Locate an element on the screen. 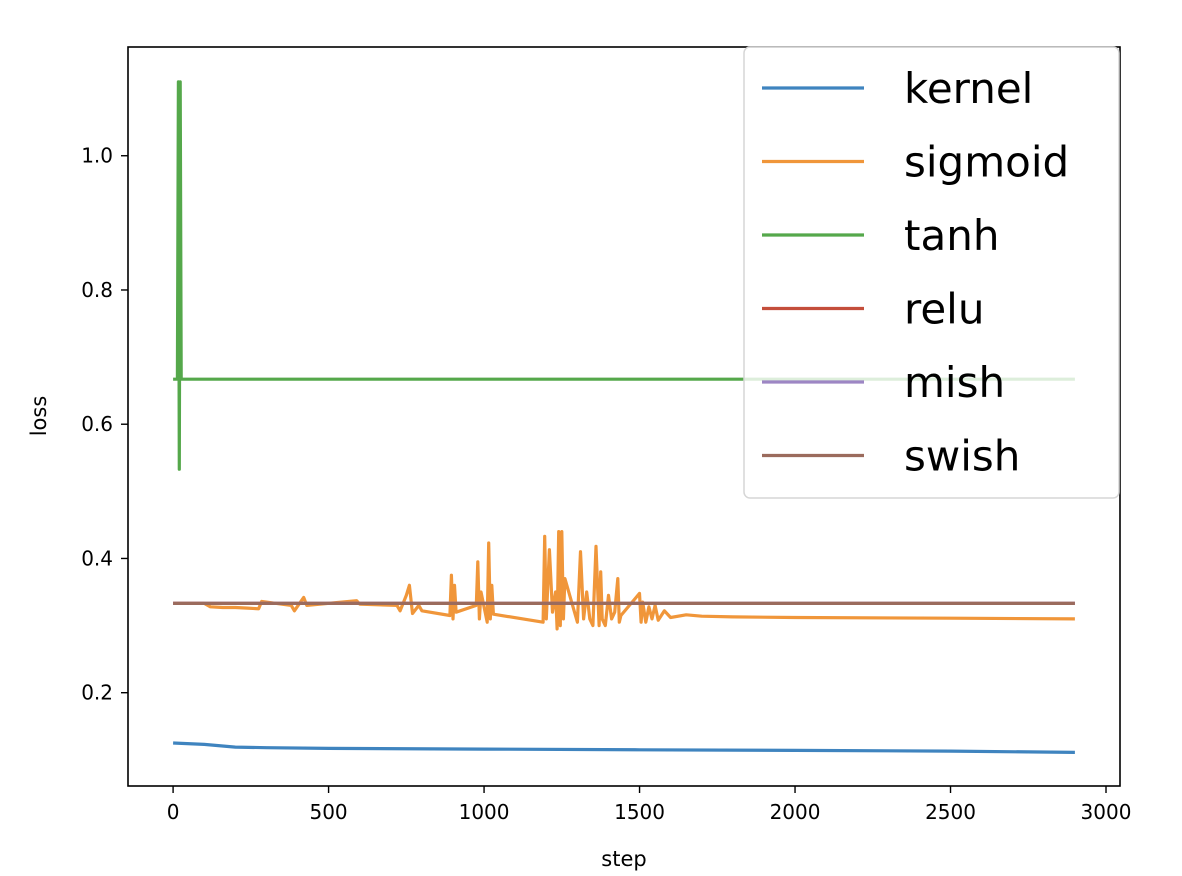 This screenshot has width=1182, height=876. x-tick-label: 1500 is located at coordinates (639, 812).